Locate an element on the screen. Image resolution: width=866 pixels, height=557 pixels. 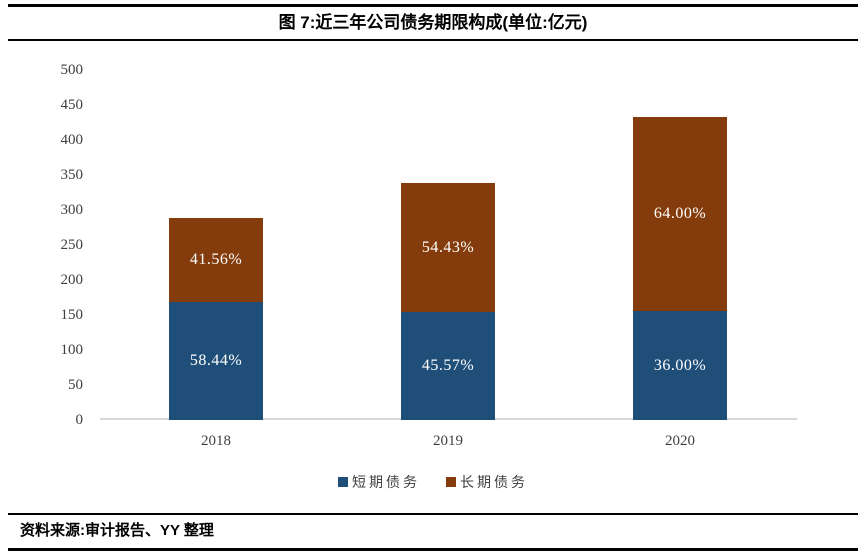
legend-item: 长期债务 is located at coordinates (487, 482).